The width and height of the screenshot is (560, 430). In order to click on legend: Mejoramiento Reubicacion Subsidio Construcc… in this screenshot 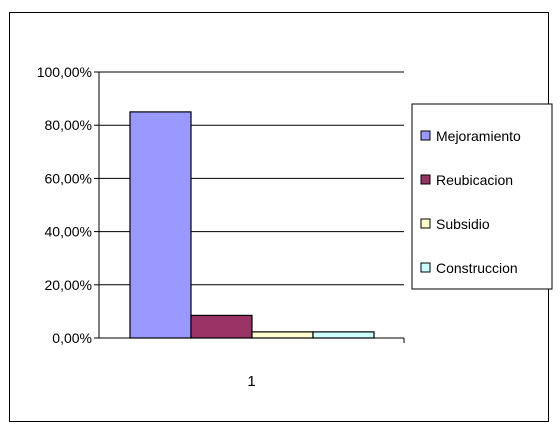, I will do `click(482, 196)`.